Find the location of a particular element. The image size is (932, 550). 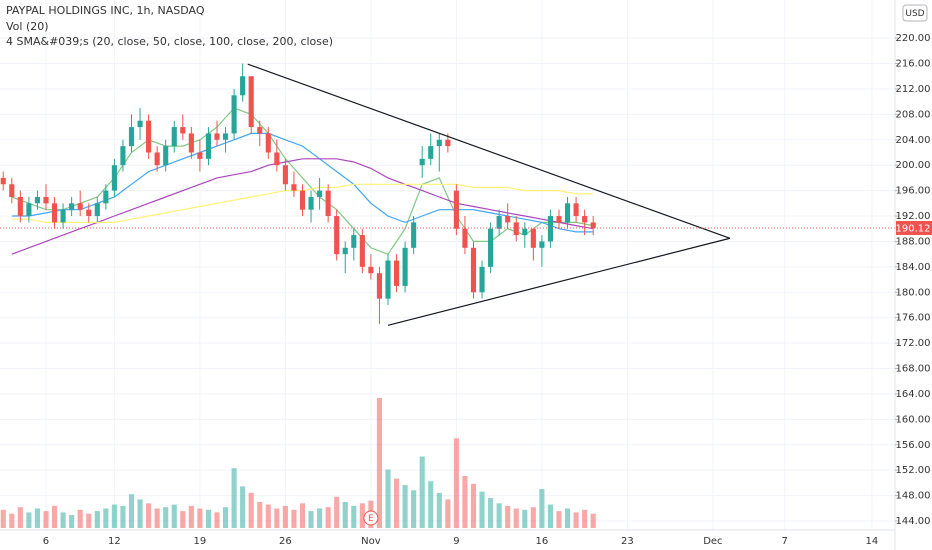

x-tick-label: 26 is located at coordinates (285, 541).